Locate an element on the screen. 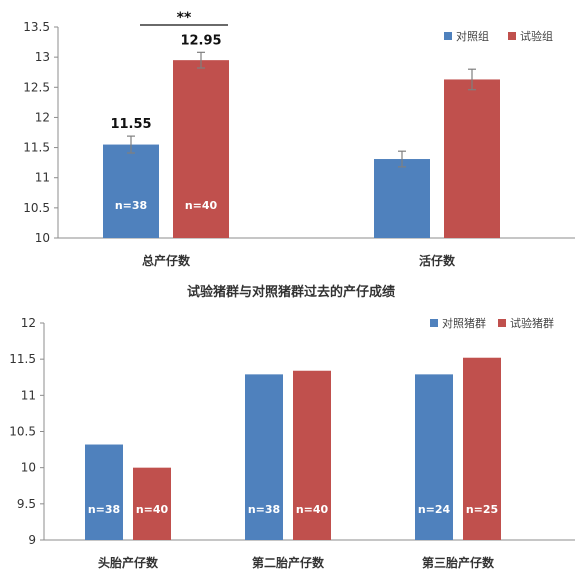 The image size is (583, 583). legend-label: 试验猪群 is located at coordinates (532, 323).